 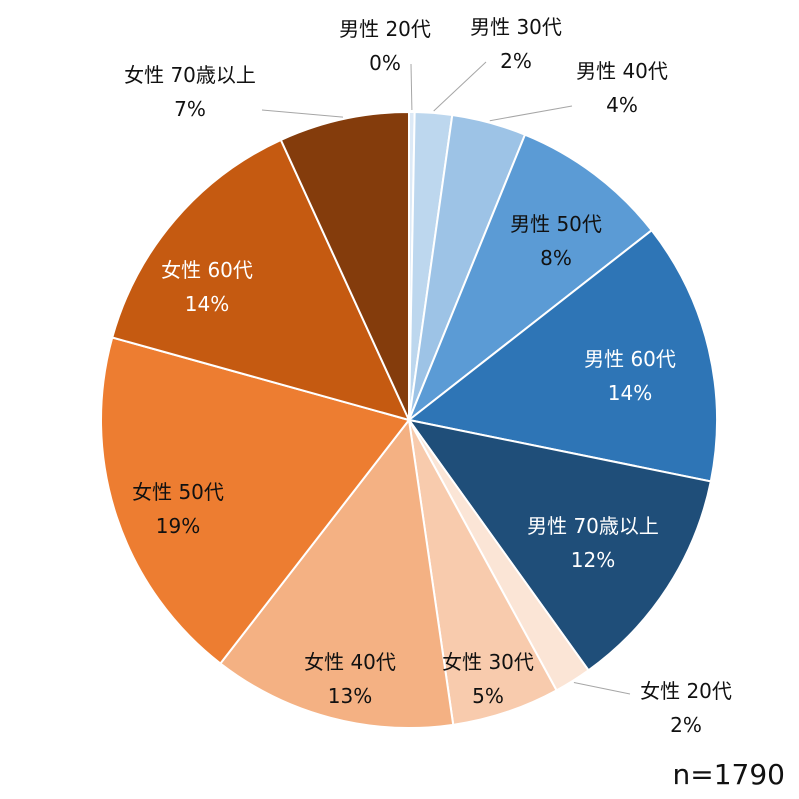 What do you see at coordinates (556, 224) in the screenshot?
I see `slice-label: 男性 50代` at bounding box center [556, 224].